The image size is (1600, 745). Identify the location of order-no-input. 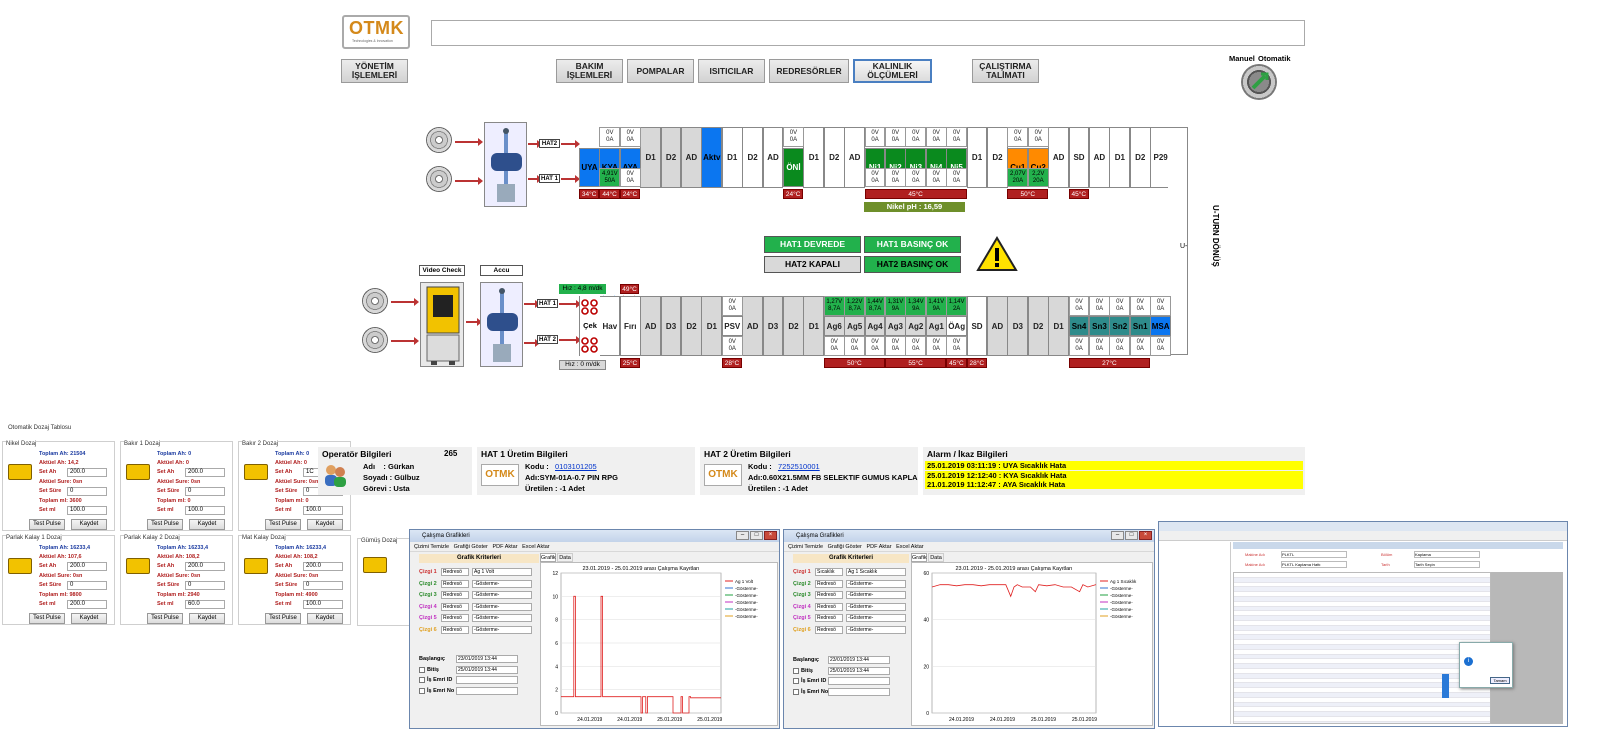
(487, 691).